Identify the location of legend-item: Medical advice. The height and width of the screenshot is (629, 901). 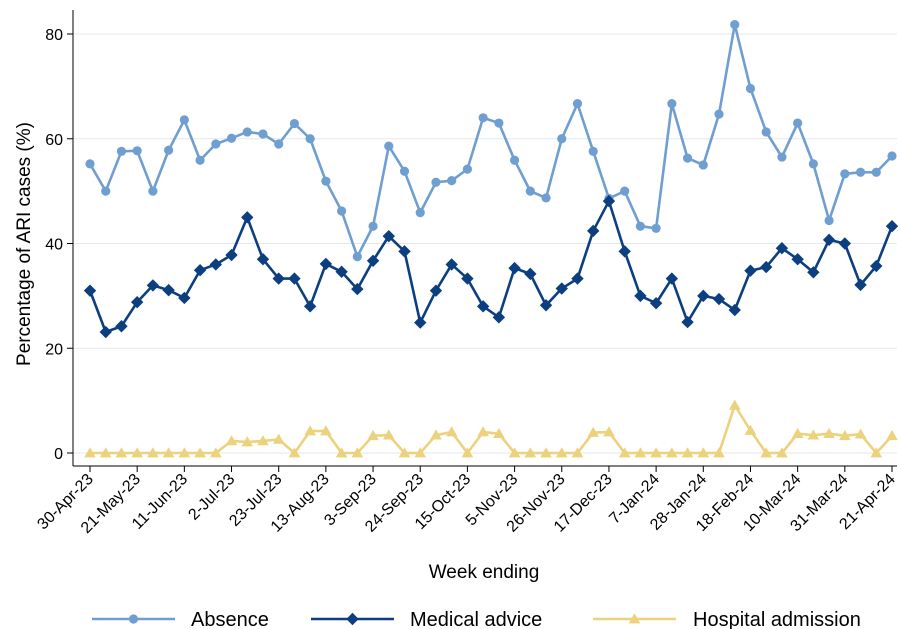
(426, 619).